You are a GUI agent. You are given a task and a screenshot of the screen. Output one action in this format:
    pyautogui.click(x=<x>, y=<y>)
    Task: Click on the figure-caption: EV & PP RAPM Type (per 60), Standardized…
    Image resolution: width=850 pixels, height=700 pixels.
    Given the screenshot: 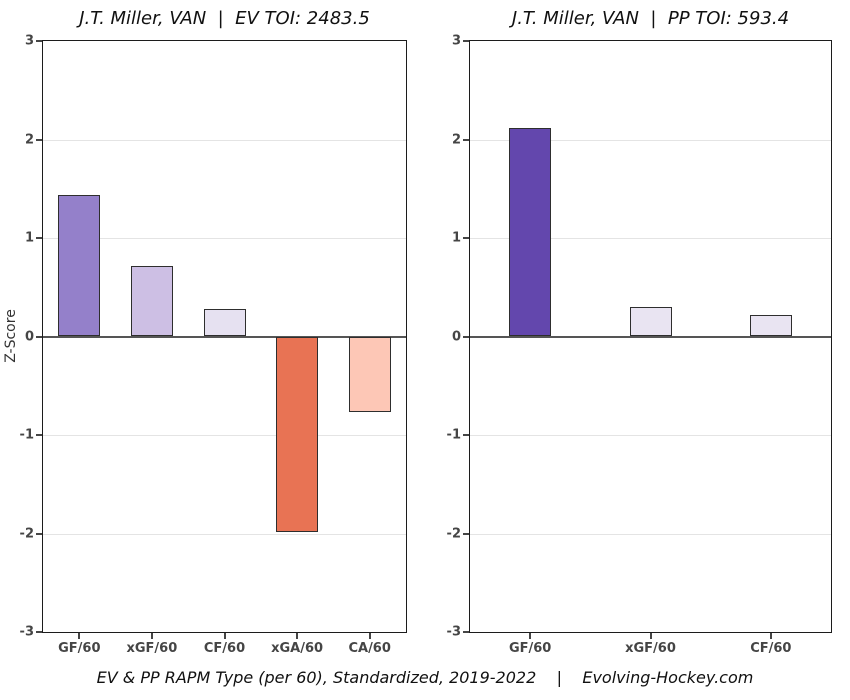 What is the action you would take?
    pyautogui.click(x=425, y=677)
    